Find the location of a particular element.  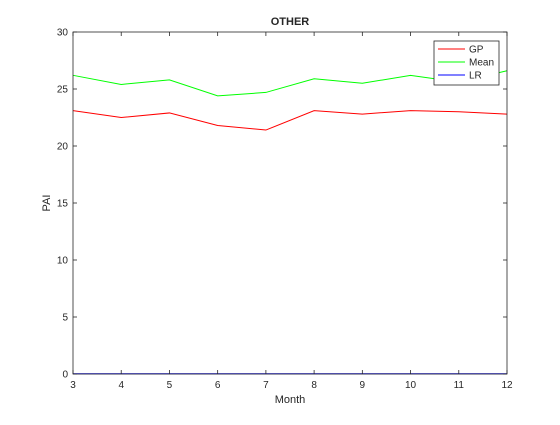

x-tick-label: 12 is located at coordinates (507, 385).